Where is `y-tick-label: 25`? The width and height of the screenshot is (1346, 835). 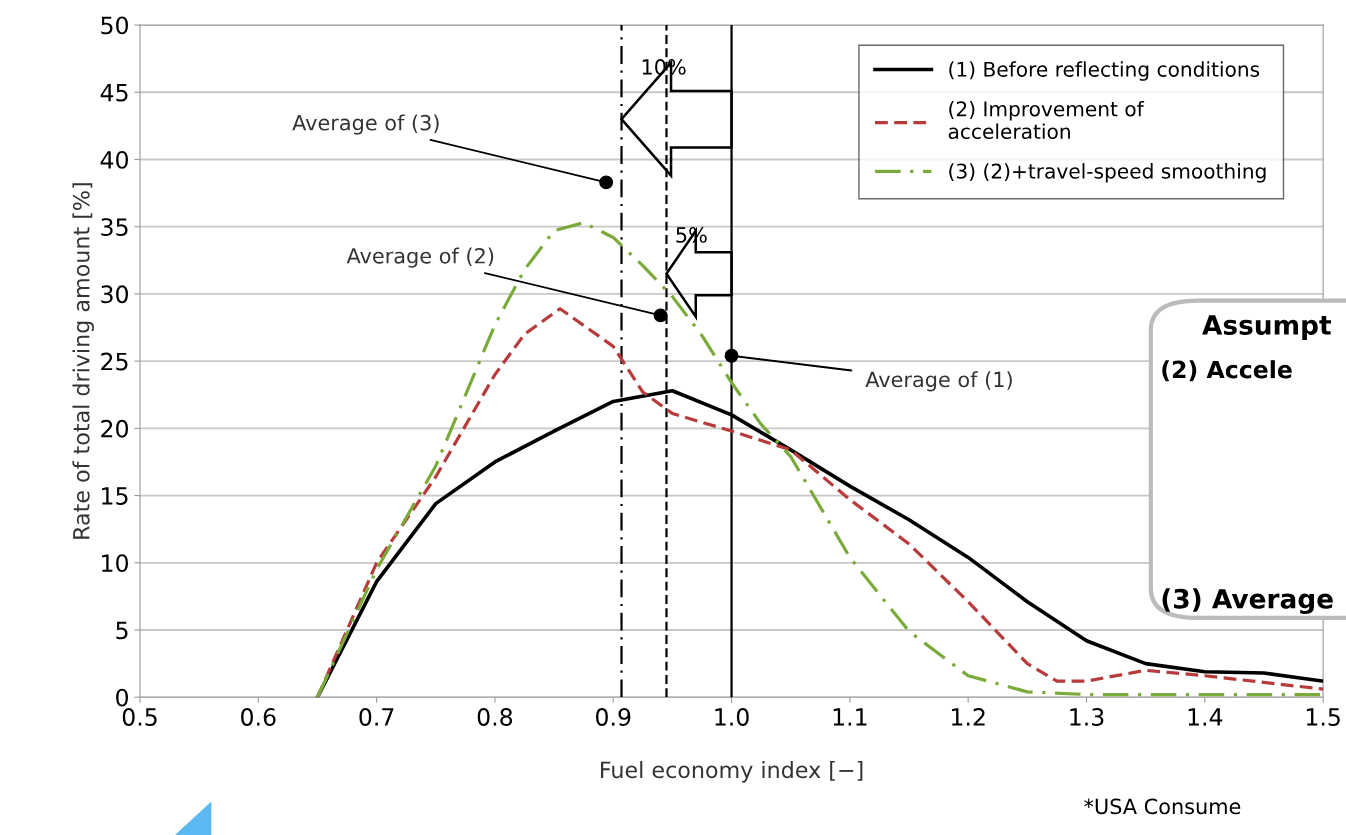 y-tick-label: 25 is located at coordinates (114, 361).